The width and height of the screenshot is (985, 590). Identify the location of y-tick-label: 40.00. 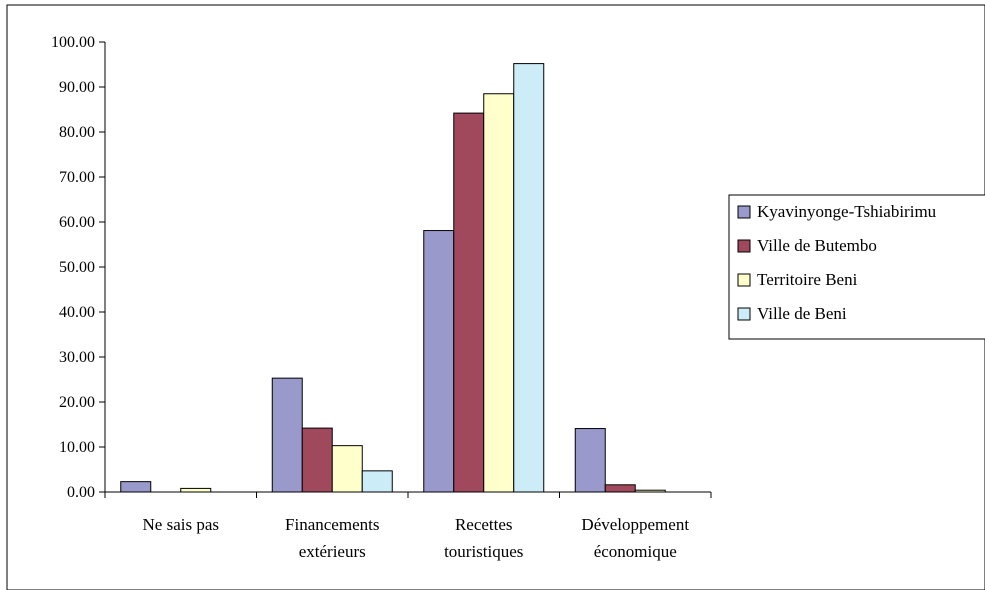
(77, 312).